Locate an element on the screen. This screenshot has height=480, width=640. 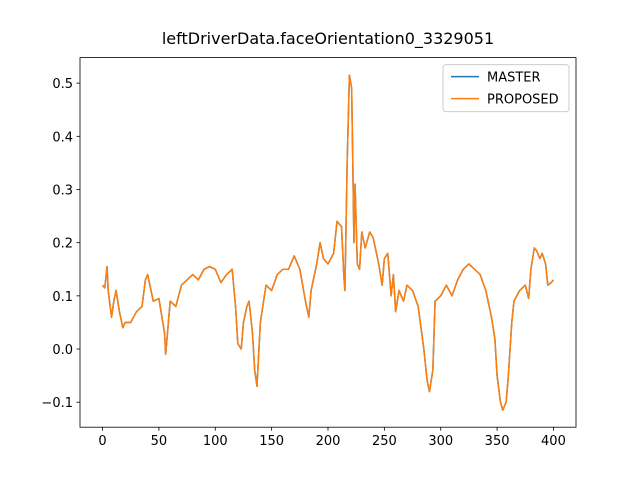
y-tick-label: 0.2 is located at coordinates (62, 244).